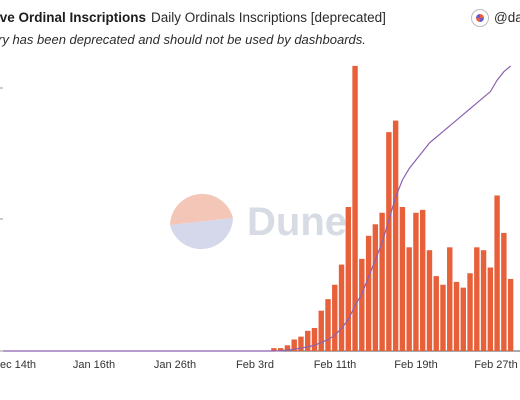 Image resolution: width=520 pixels, height=400 pixels. I want to click on user-avatar, so click(480, 18).